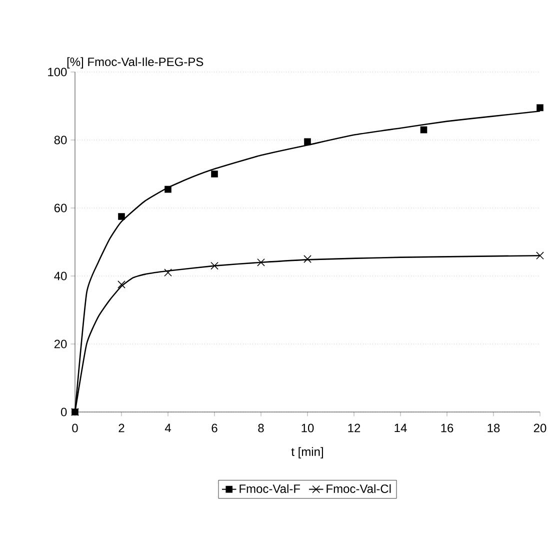  I want to click on y-tick-label: 80, so click(60, 140).